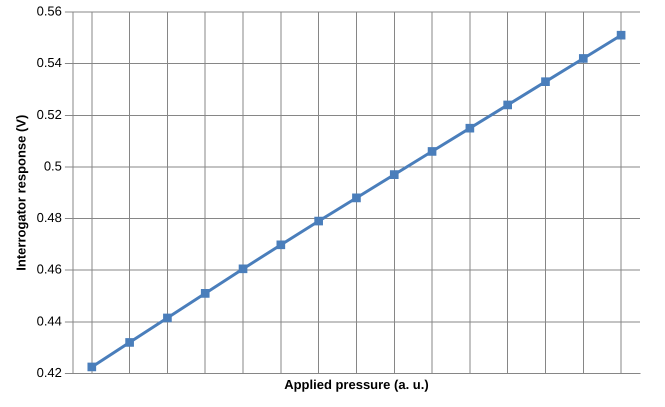  I want to click on y-axis-title: Interrogator response (V), so click(20, 192).